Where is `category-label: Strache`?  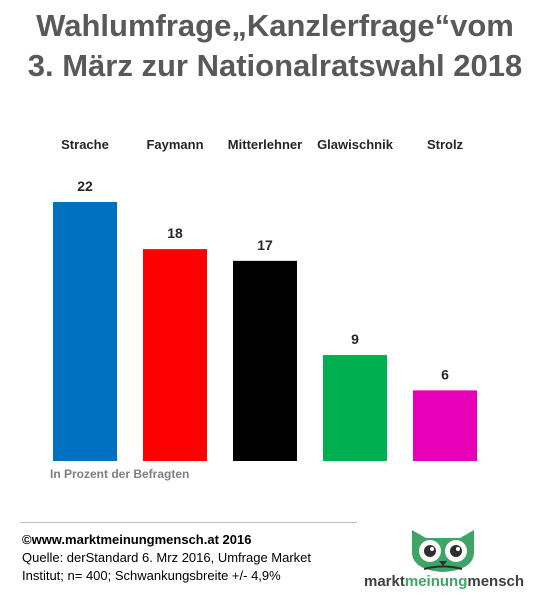 category-label: Strache is located at coordinates (85, 144).